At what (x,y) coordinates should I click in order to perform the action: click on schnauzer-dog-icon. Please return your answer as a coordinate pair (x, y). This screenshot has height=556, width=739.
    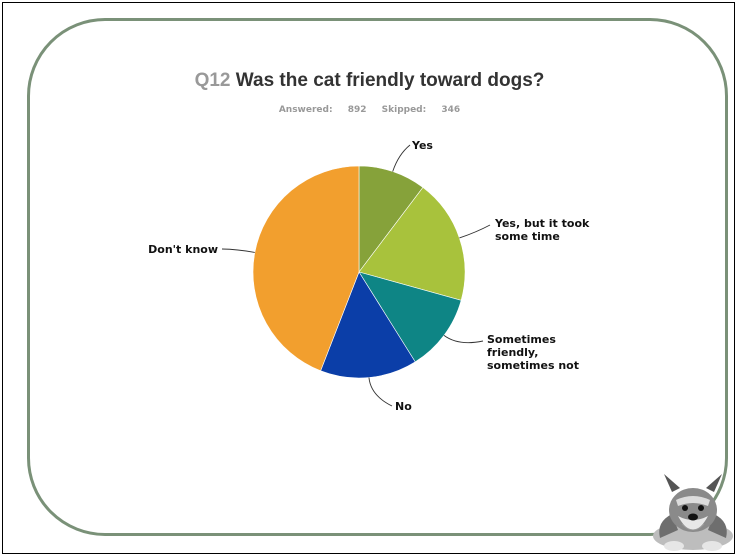
    Looking at the image, I should click on (693, 512).